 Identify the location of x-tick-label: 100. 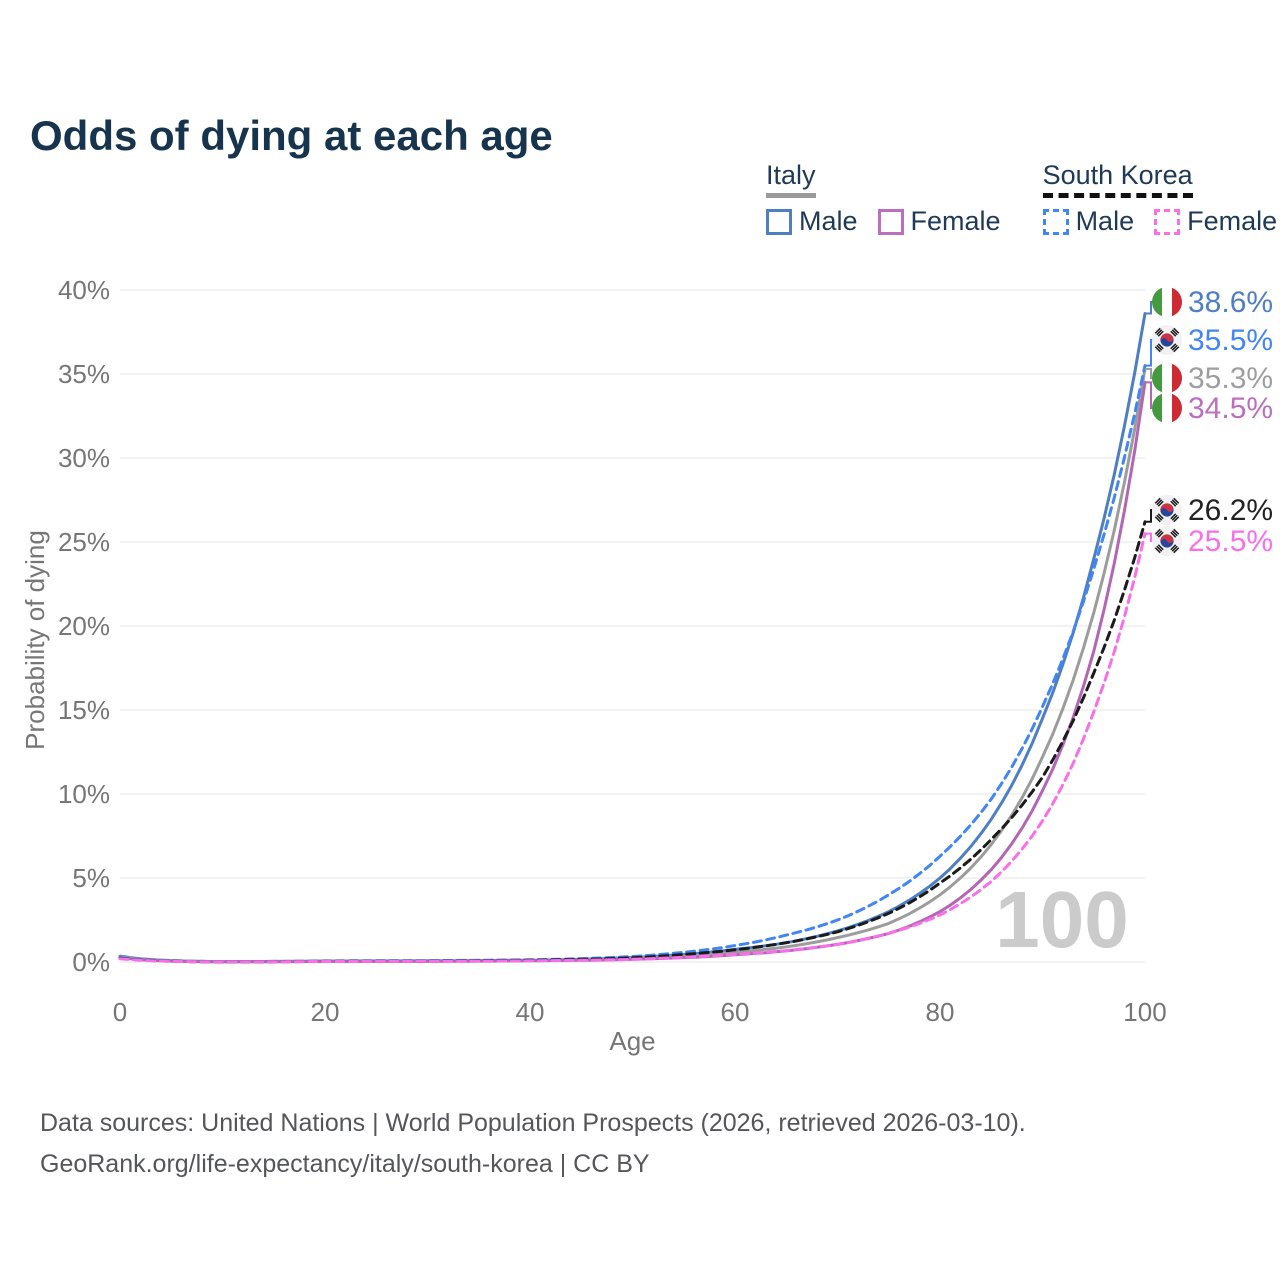
(1144, 1012).